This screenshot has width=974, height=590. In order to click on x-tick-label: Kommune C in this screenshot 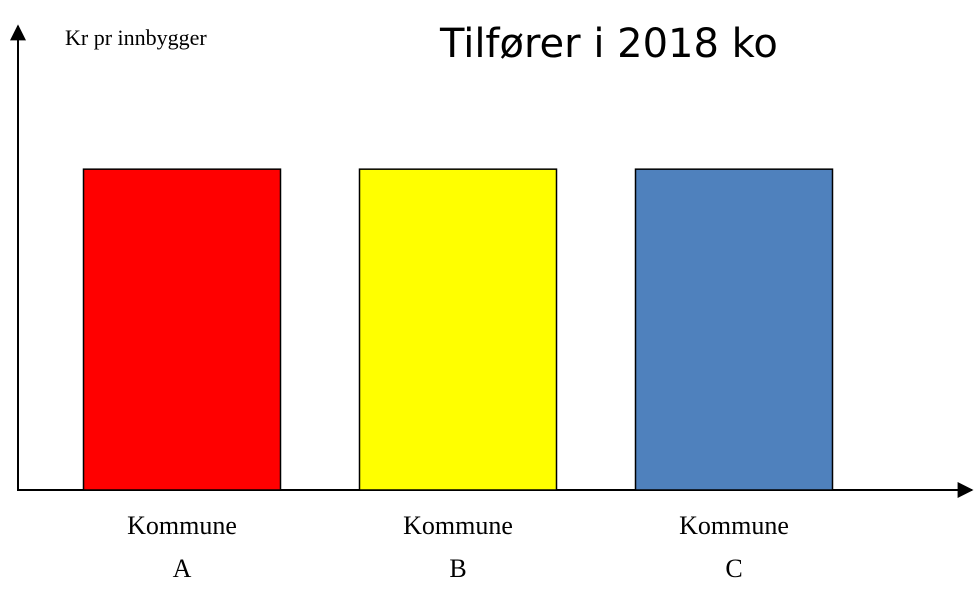, I will do `click(734, 547)`.